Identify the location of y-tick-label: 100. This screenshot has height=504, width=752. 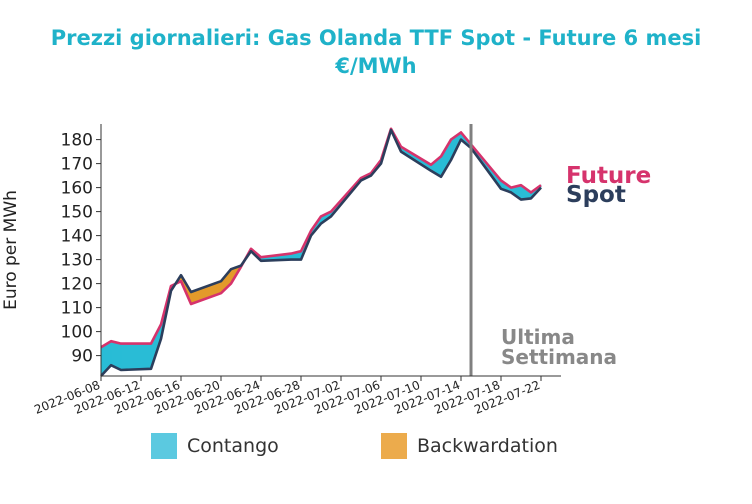
(77, 333).